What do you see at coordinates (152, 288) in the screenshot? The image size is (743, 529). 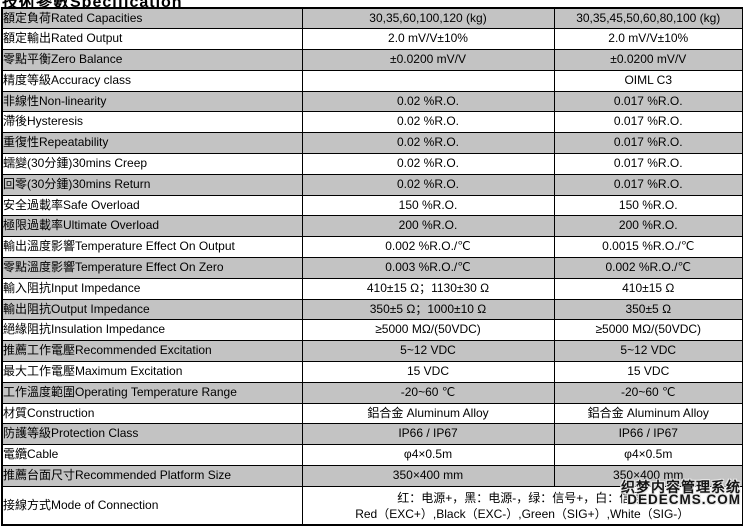 I see `spec-label-cell: 輸入阻抗Input Impedance` at bounding box center [152, 288].